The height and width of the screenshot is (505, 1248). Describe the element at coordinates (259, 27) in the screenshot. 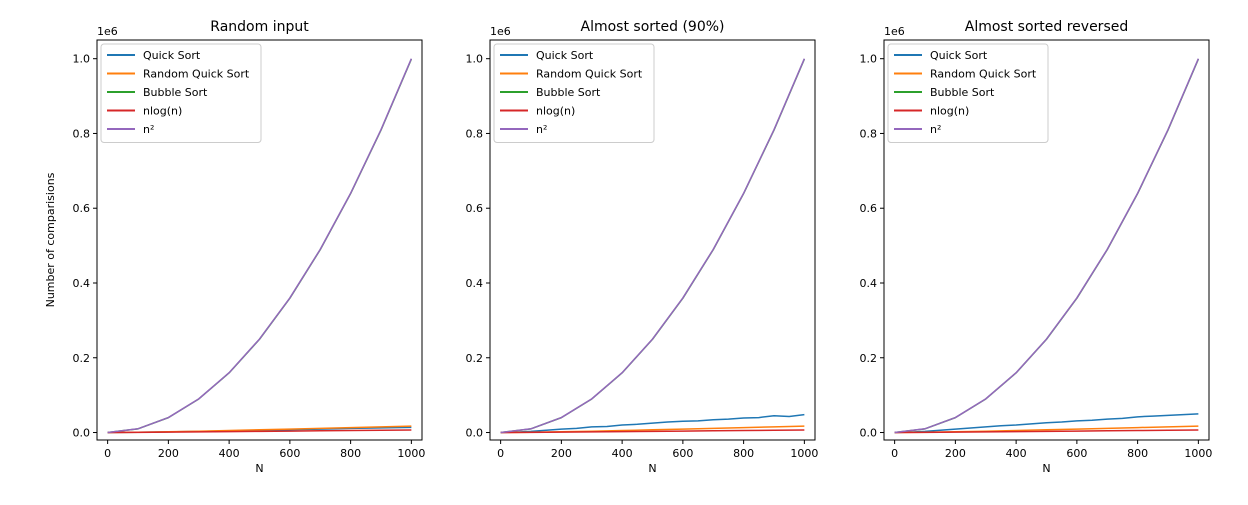

I see `chart-title: Random input` at that location.